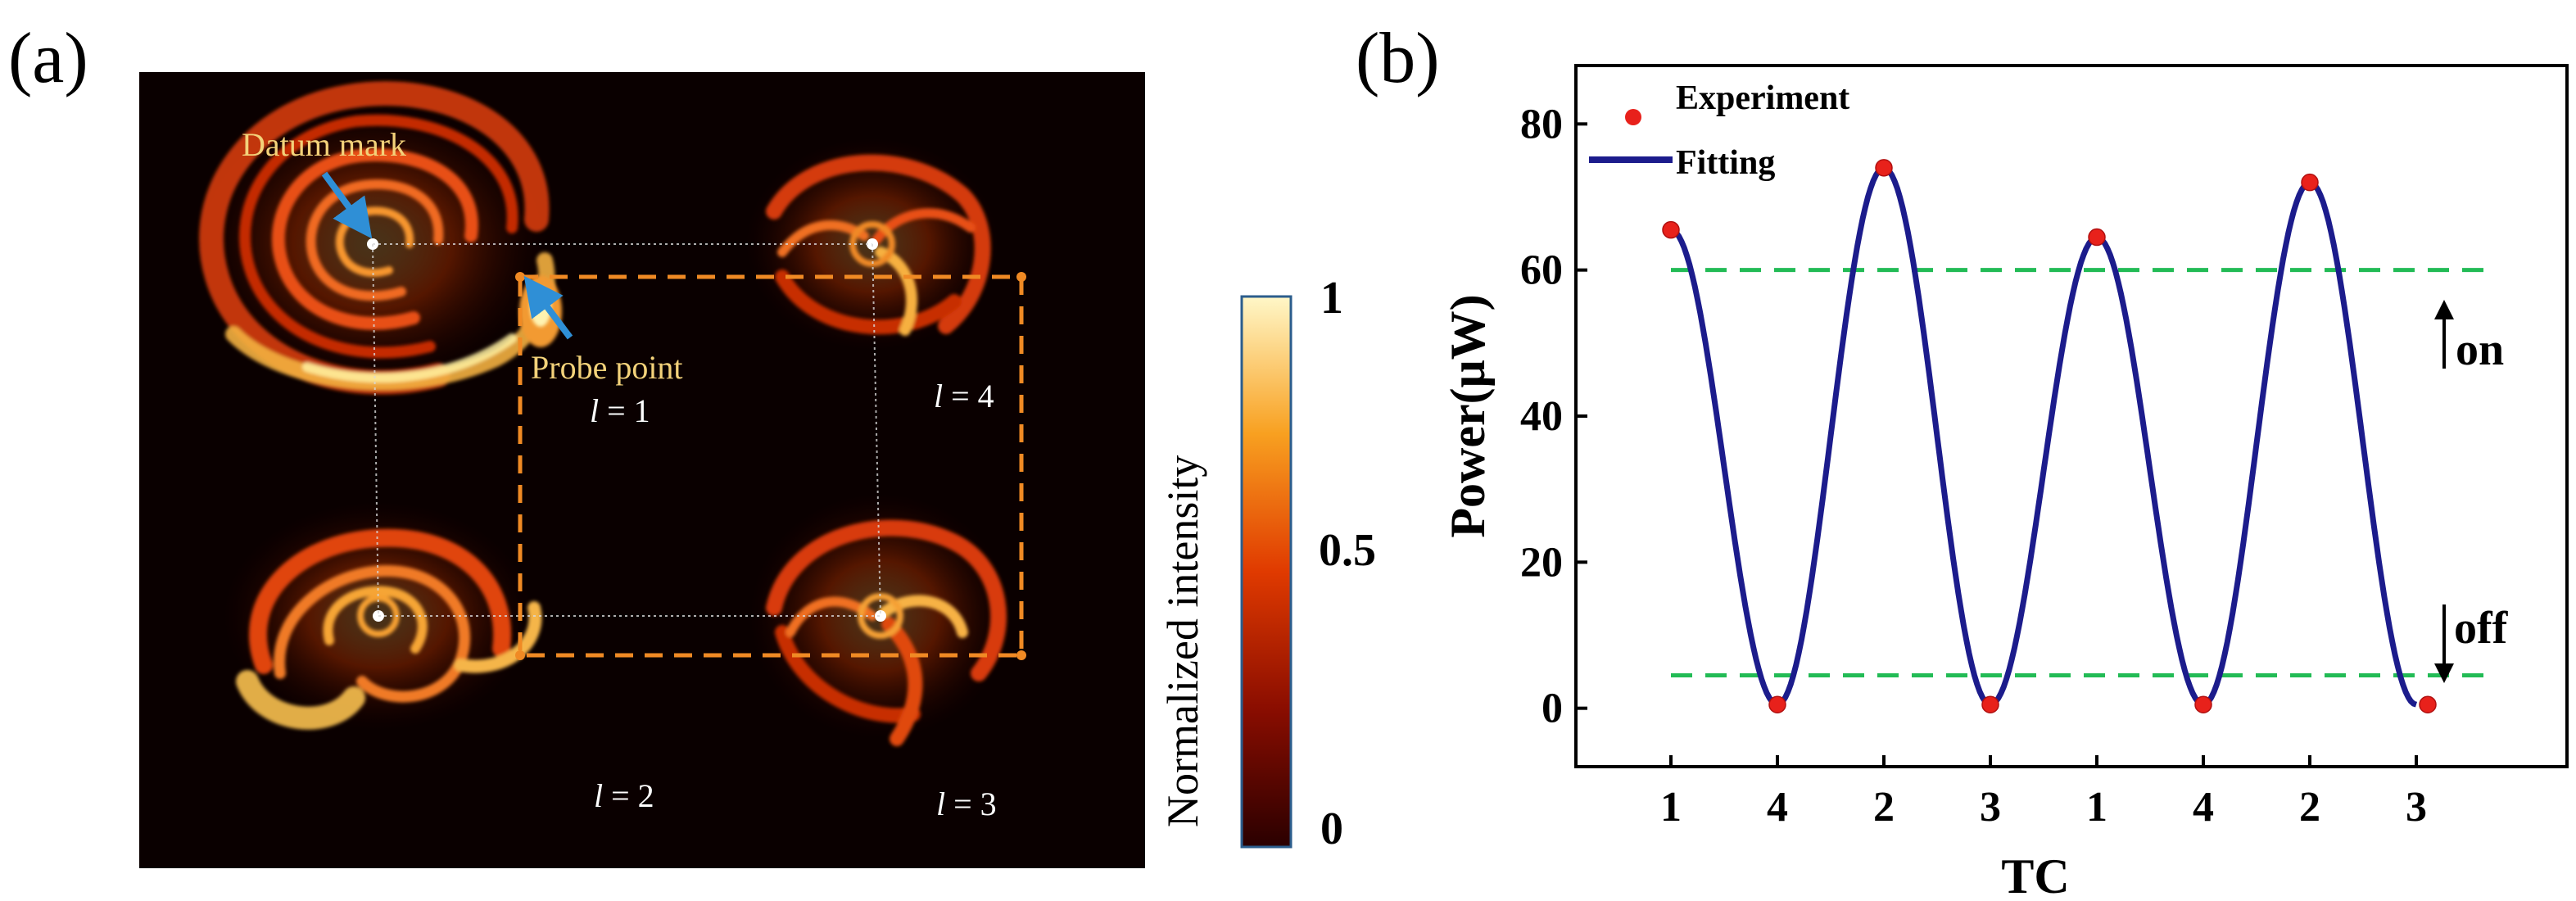 The height and width of the screenshot is (901, 2576). I want to click on colorbar-tick-1: 1, so click(1331, 299).